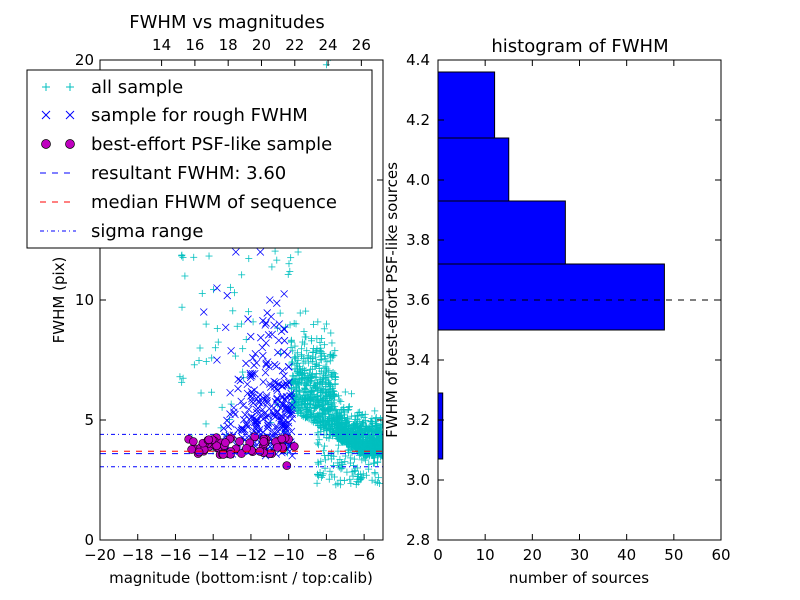 This screenshot has width=800, height=600. Describe the element at coordinates (392, 300) in the screenshot. I see `histogram-y-label: FWHM of best-effort PSF-like sources` at that location.